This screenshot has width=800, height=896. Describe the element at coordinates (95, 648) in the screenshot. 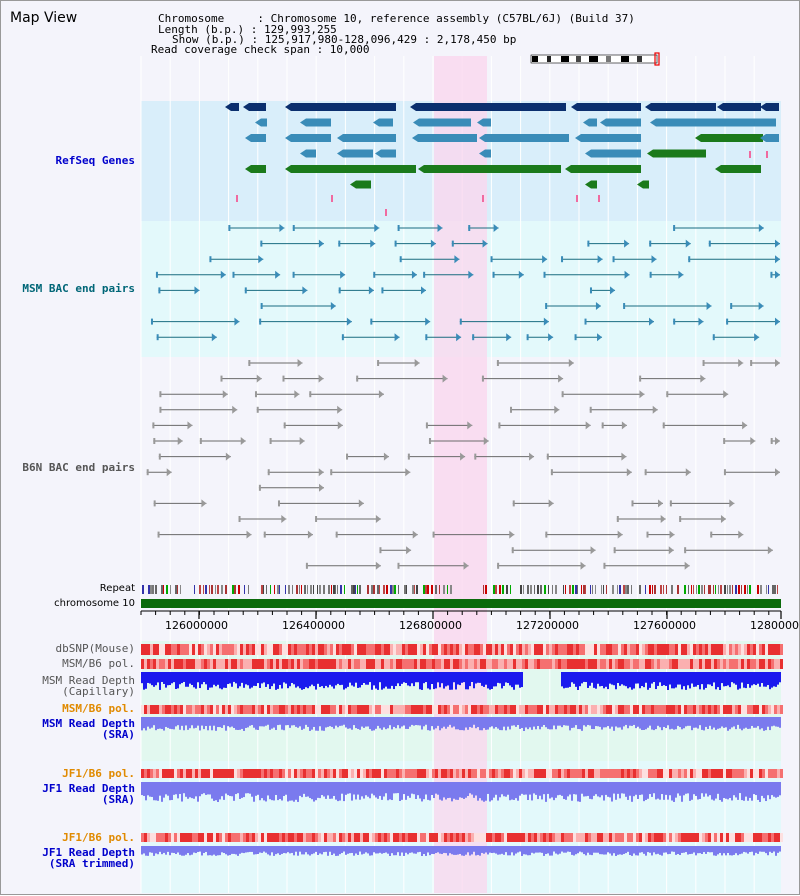

I see `track-label-dbsnp: dbSNP(Mouse)` at that location.